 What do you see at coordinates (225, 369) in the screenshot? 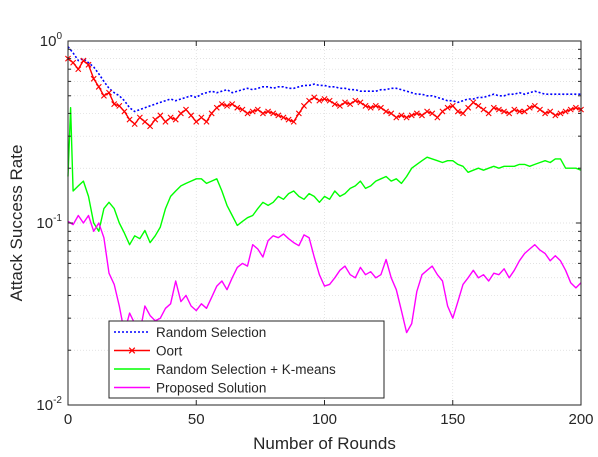
I see `legend-entry: Random Selection + K-means` at bounding box center [225, 369].